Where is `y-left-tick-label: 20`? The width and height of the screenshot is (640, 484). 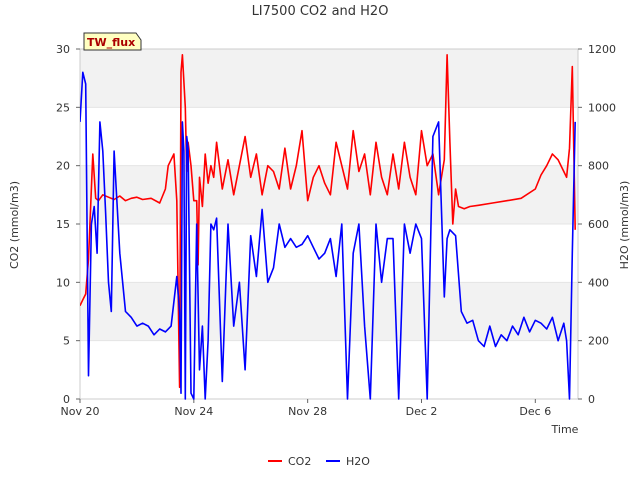
y-left-tick-label: 20 is located at coordinates (63, 166).